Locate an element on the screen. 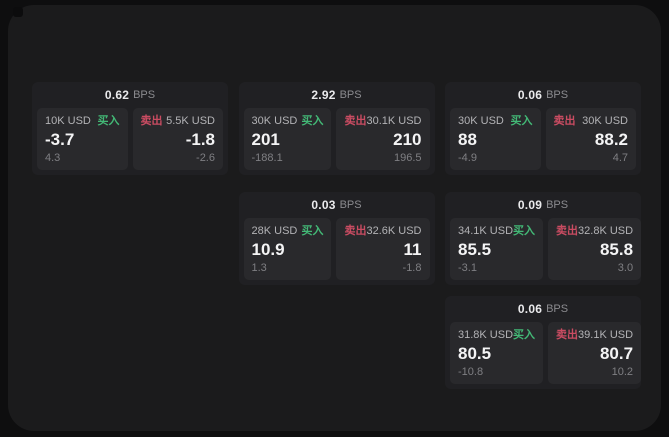 This screenshot has width=669, height=437. buy-size: 10K USD is located at coordinates (68, 121).